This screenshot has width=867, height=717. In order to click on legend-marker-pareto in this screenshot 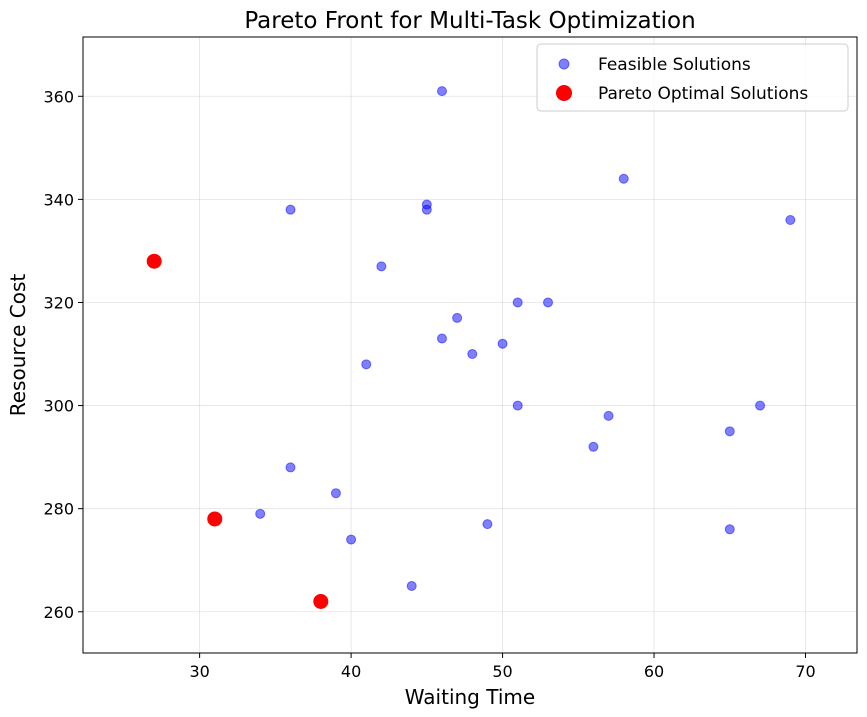, I will do `click(564, 93)`.